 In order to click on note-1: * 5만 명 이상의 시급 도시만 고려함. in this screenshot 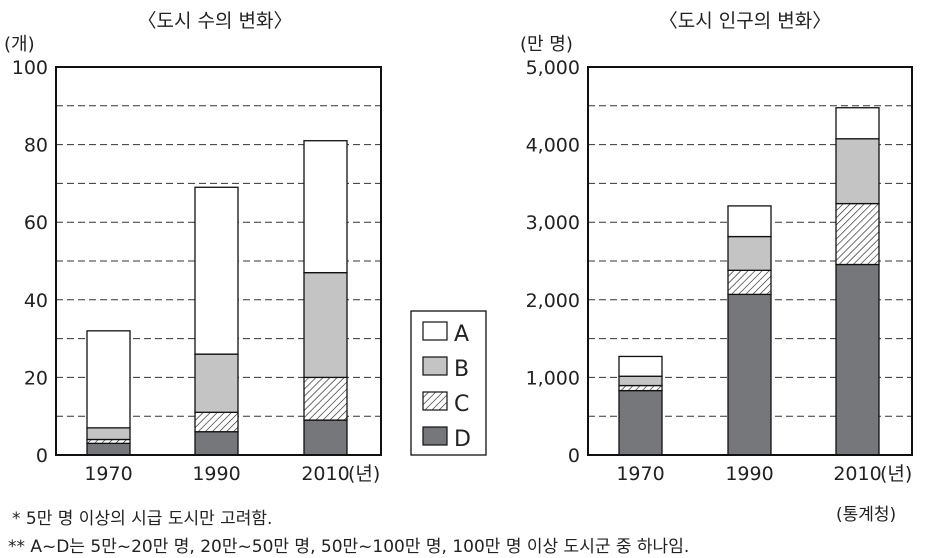, I will do `click(142, 519)`.